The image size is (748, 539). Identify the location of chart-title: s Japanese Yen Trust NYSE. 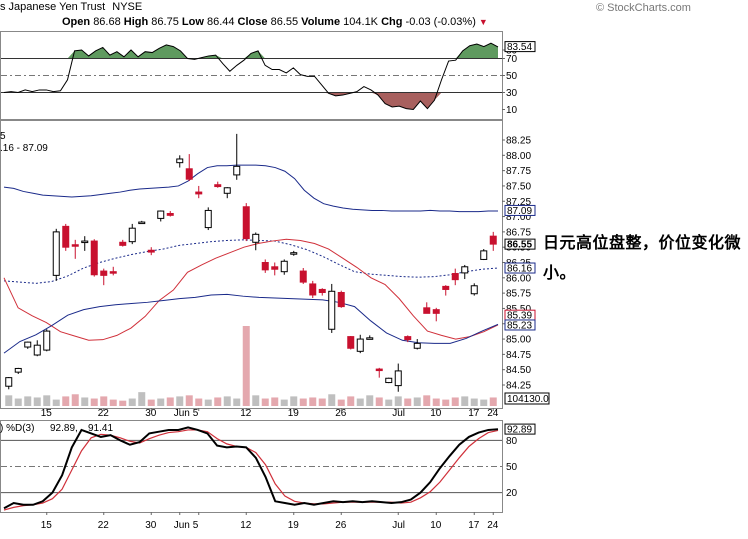
(71, 7).